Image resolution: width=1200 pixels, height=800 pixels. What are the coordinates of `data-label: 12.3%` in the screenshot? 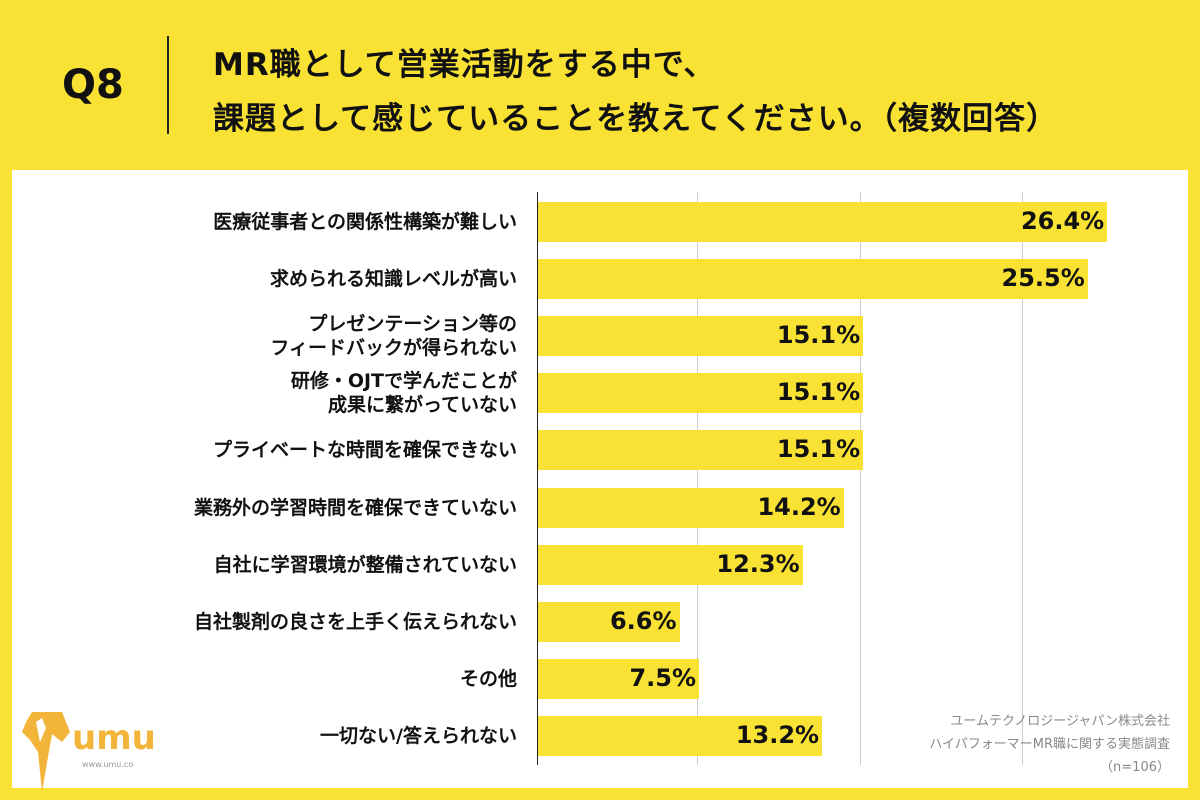 It's located at (758, 563).